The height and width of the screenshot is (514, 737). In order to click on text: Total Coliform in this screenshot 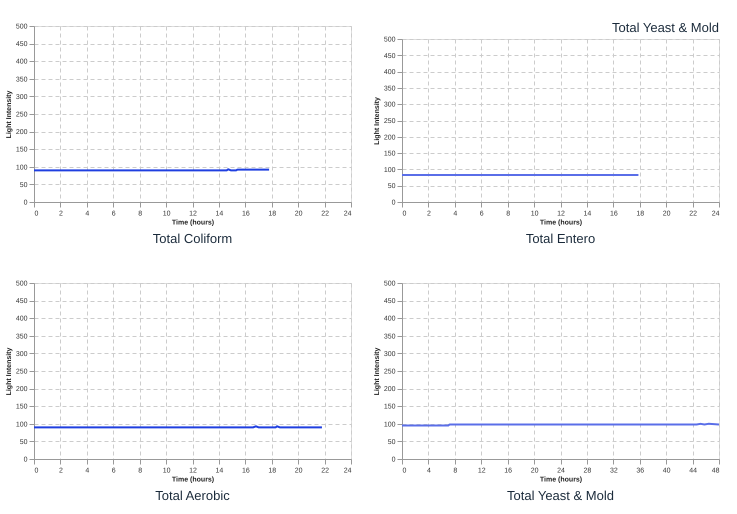, I will do `click(192, 238)`.